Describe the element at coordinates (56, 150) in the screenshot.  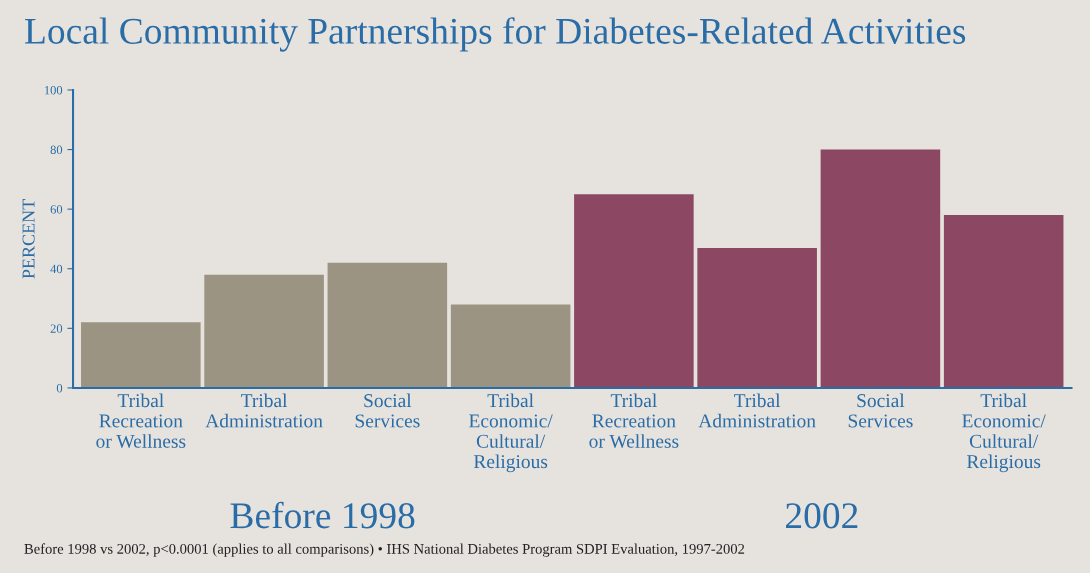
I see `y-tick-label: 80` at that location.